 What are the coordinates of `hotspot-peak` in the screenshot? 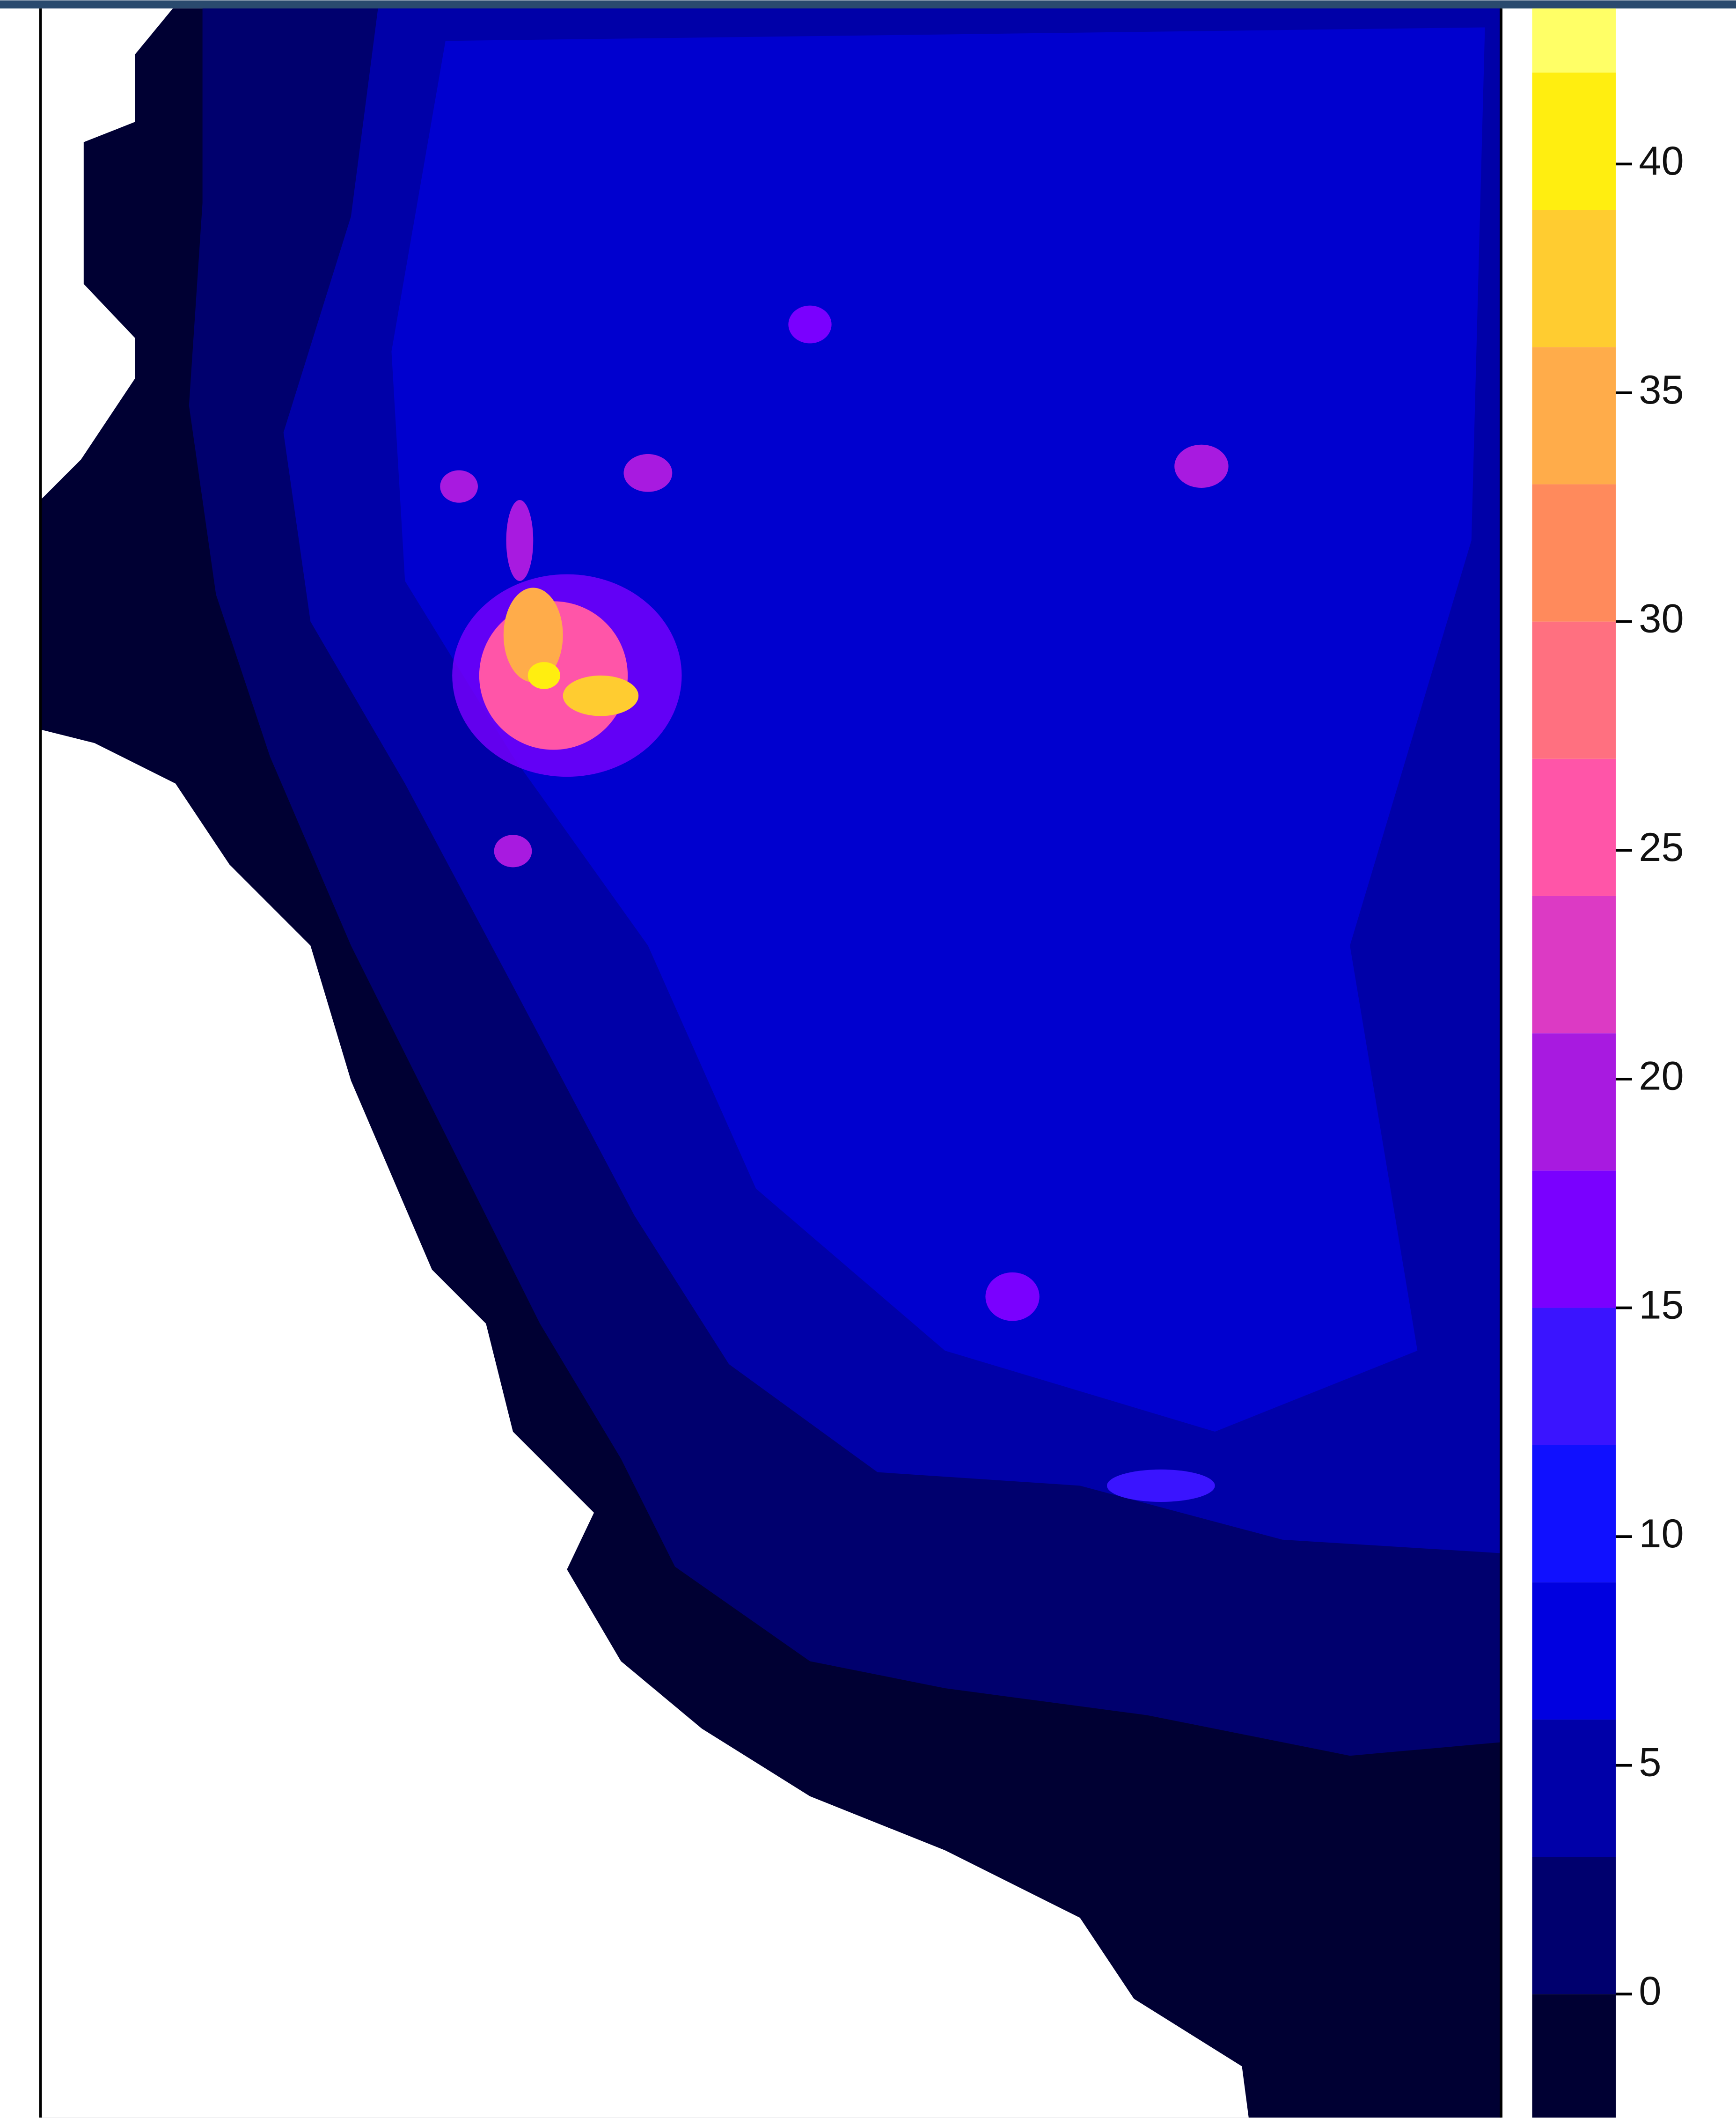 It's located at (543, 676).